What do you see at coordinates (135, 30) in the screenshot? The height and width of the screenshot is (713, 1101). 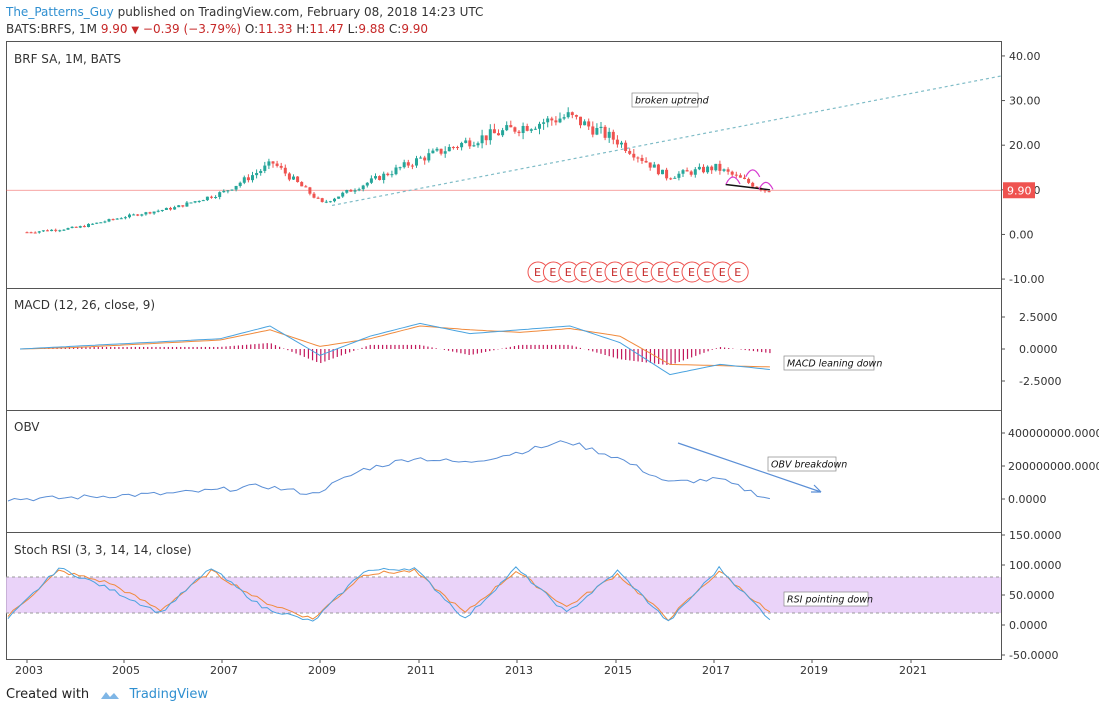 I see `down-arrow-icon: ▼` at bounding box center [135, 30].